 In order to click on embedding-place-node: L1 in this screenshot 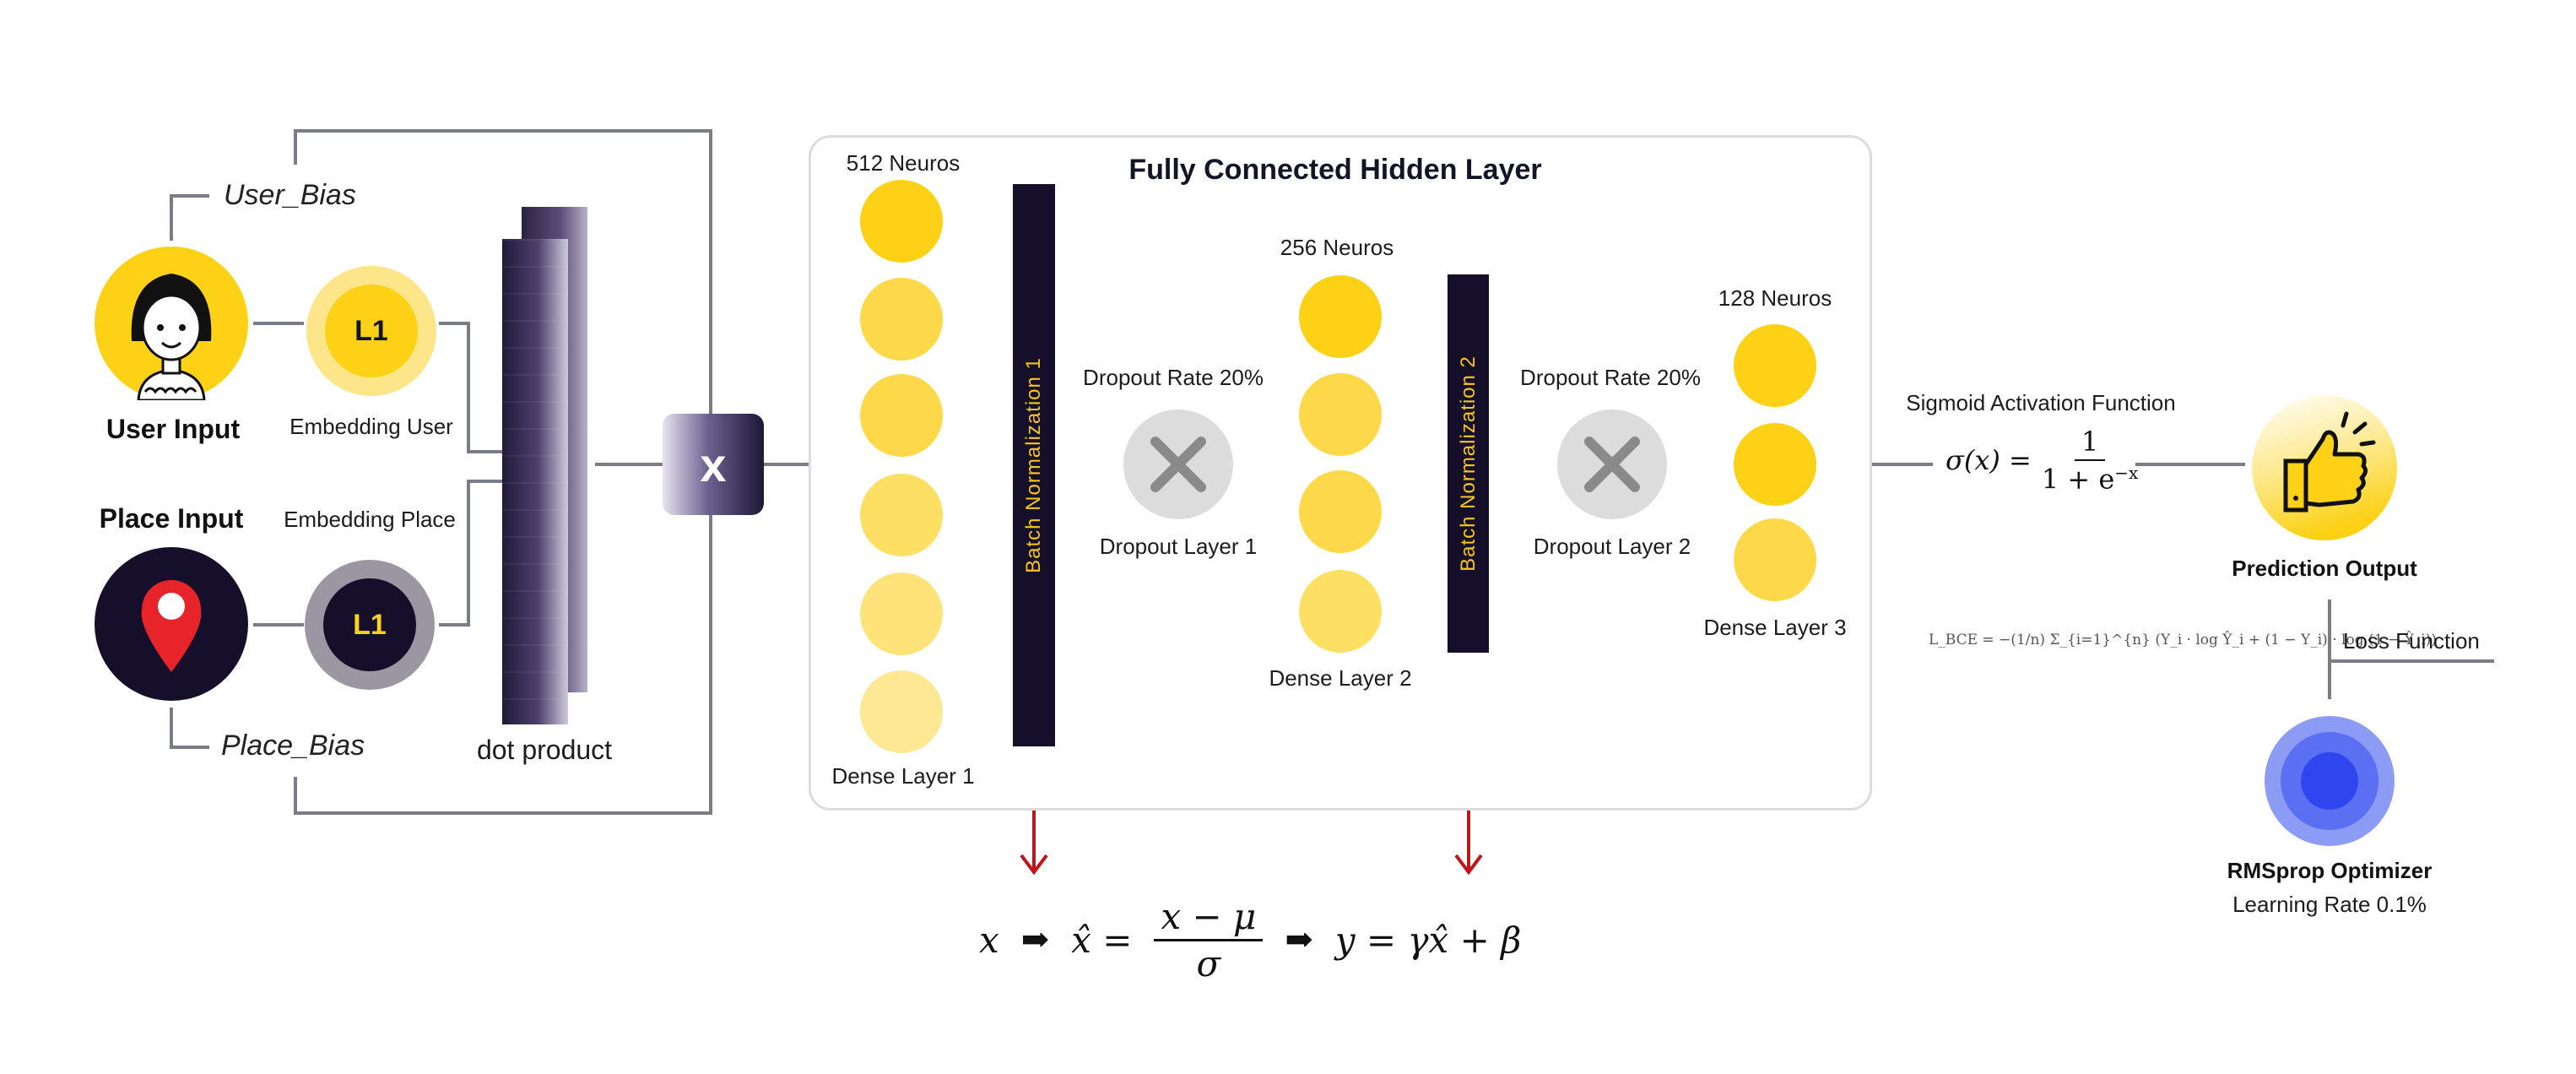, I will do `click(370, 625)`.